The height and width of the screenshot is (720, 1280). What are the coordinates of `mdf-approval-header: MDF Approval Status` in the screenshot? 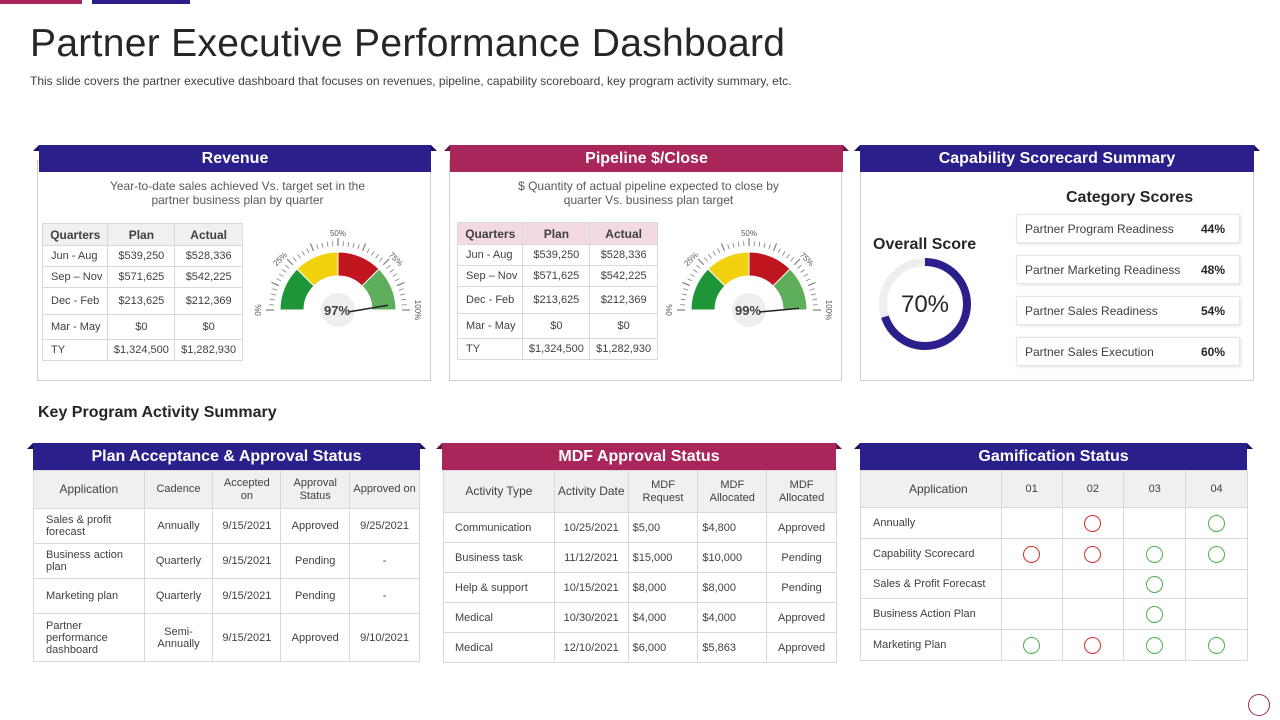 It's located at (639, 456).